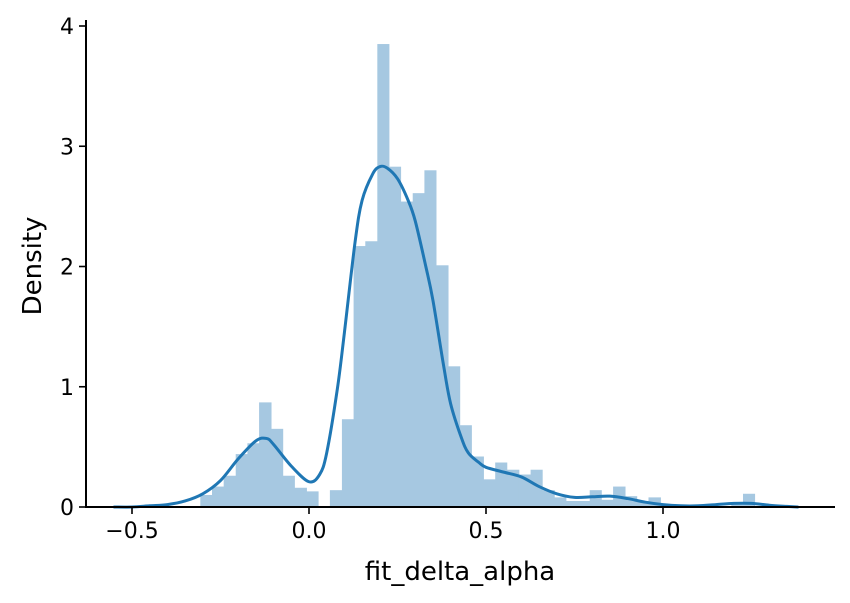 This screenshot has height=603, width=850. I want to click on y-tick-label: 2, so click(67, 268).